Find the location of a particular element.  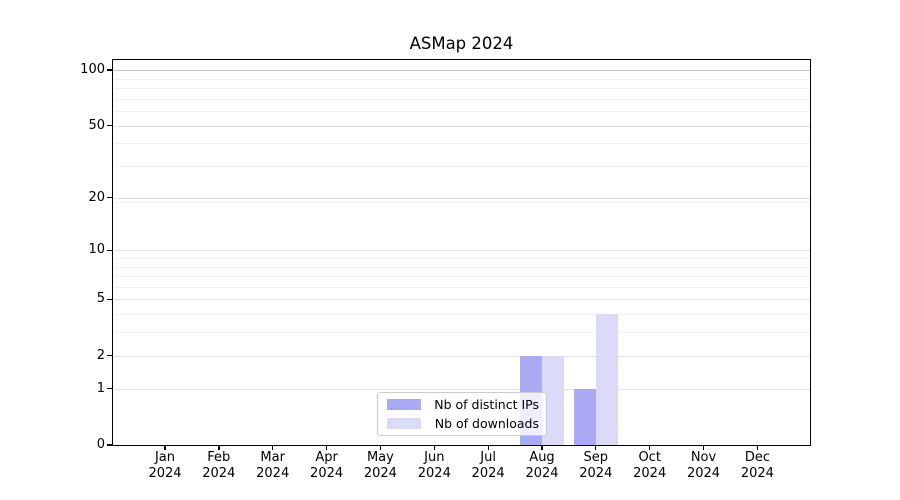

y-tick-label: 10 is located at coordinates (96, 250).